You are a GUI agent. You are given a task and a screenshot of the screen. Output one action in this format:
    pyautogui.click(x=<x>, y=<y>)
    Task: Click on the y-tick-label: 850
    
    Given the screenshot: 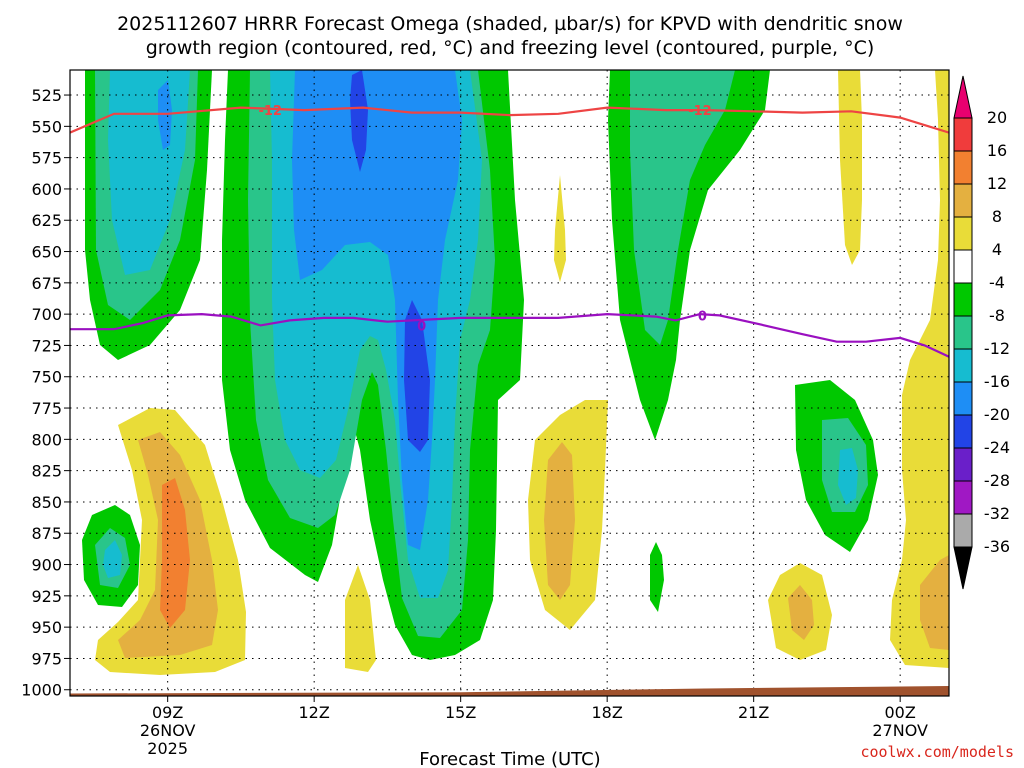 What is the action you would take?
    pyautogui.click(x=46, y=502)
    